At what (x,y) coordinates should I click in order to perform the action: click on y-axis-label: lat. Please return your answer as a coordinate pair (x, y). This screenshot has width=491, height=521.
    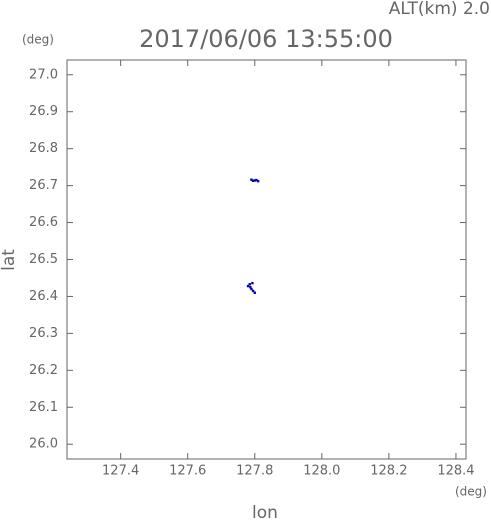
    Looking at the image, I should click on (9, 260).